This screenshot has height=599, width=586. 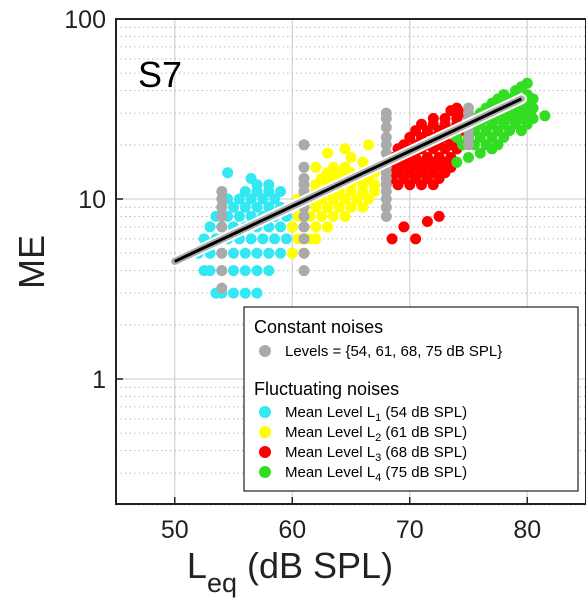 I want to click on x-axis-label-main: L, so click(x=197, y=565).